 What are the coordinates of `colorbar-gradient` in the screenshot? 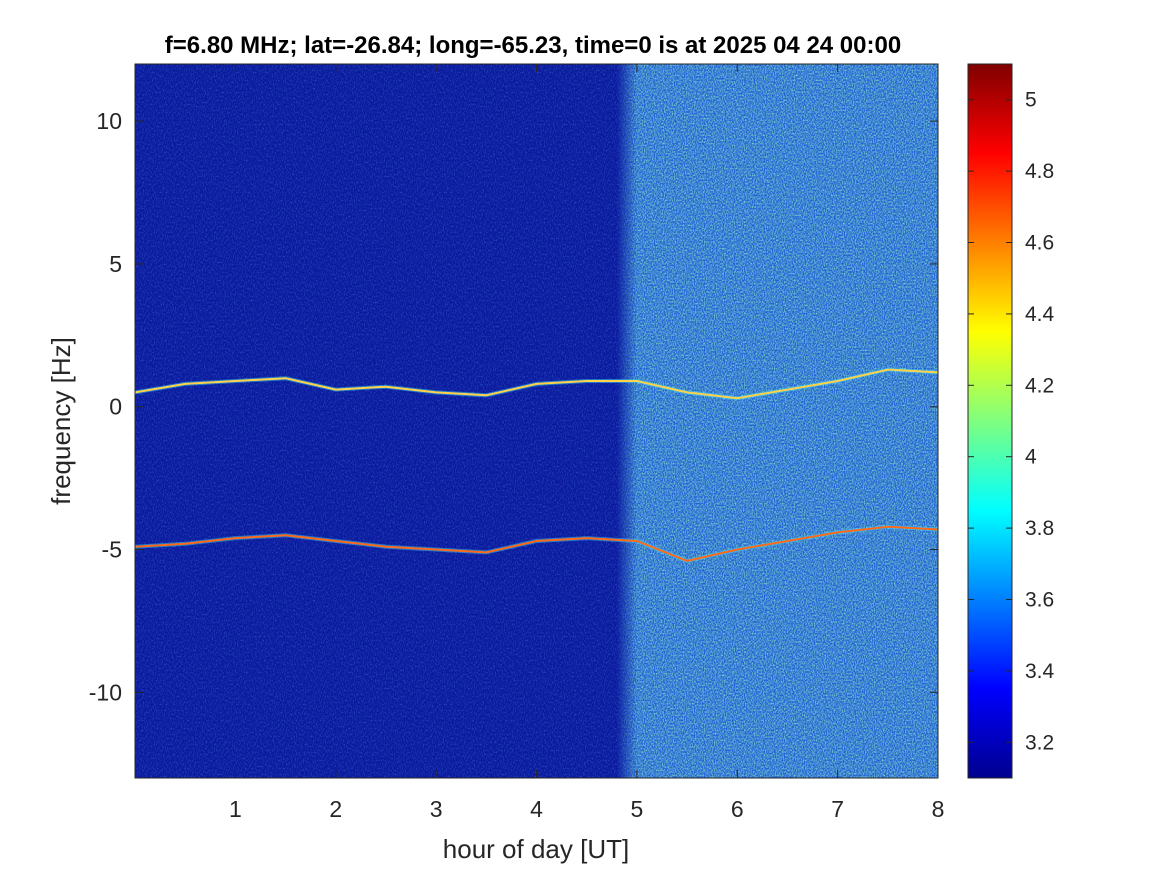 It's located at (990, 421).